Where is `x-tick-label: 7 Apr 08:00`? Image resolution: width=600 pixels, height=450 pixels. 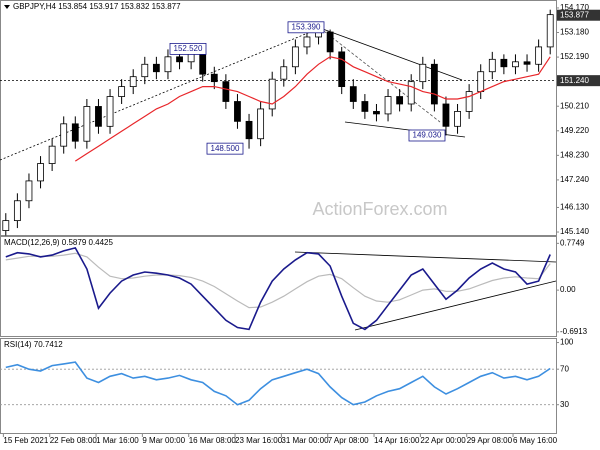 x-tick-label: 7 Apr 08:00 is located at coordinates (348, 440).